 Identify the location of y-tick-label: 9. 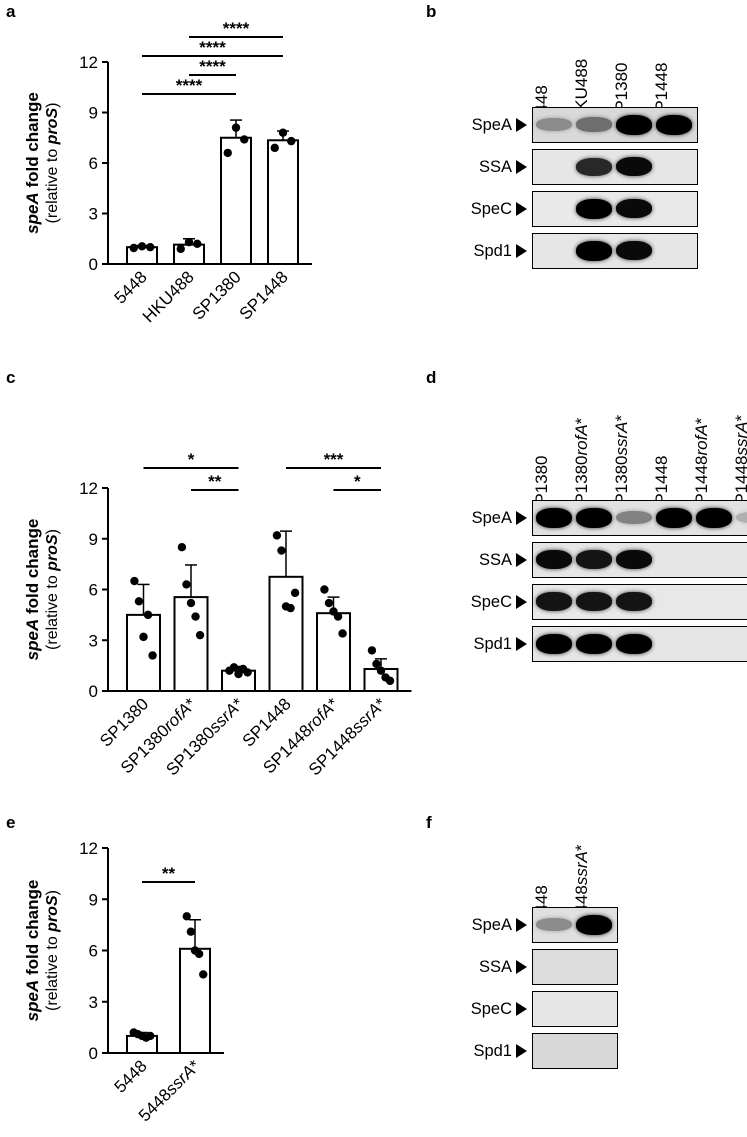
(93, 899).